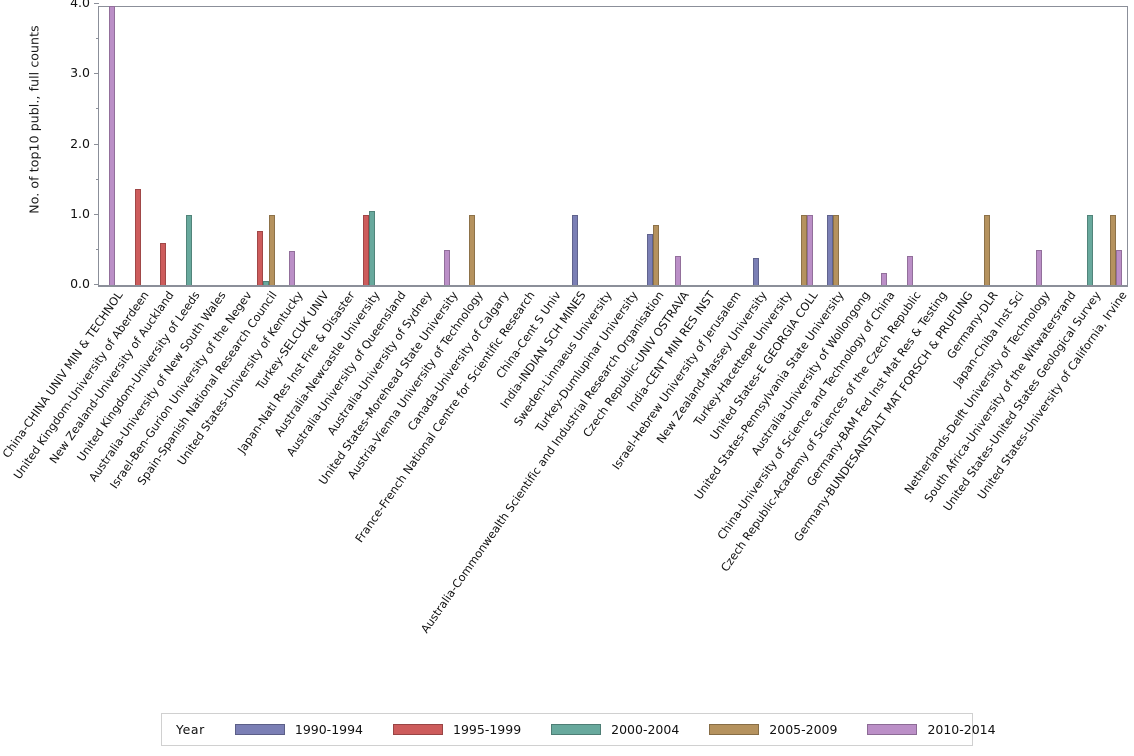 The width and height of the screenshot is (1134, 756). What do you see at coordinates (803, 729) in the screenshot?
I see `legend-item-label: 2005-2009` at bounding box center [803, 729].